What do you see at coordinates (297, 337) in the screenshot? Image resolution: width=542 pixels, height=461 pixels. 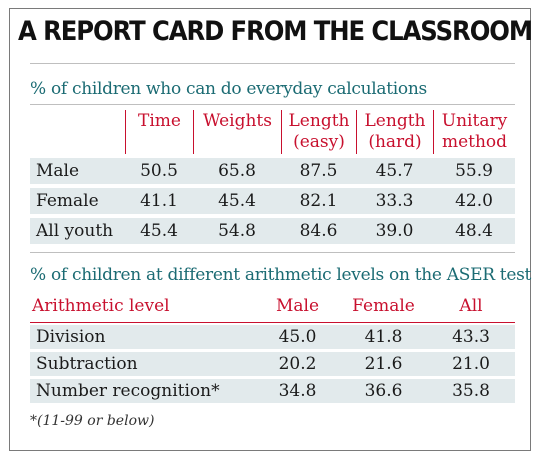 I see `data-cell: 45.0` at bounding box center [297, 337].